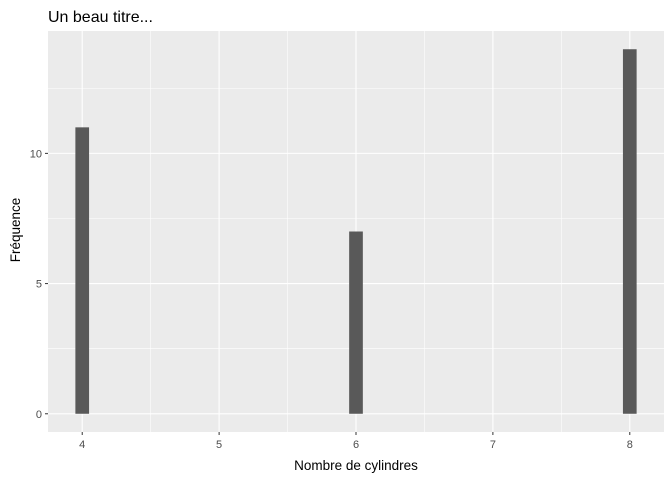  I want to click on y-tick-label: 0, so click(39, 415).